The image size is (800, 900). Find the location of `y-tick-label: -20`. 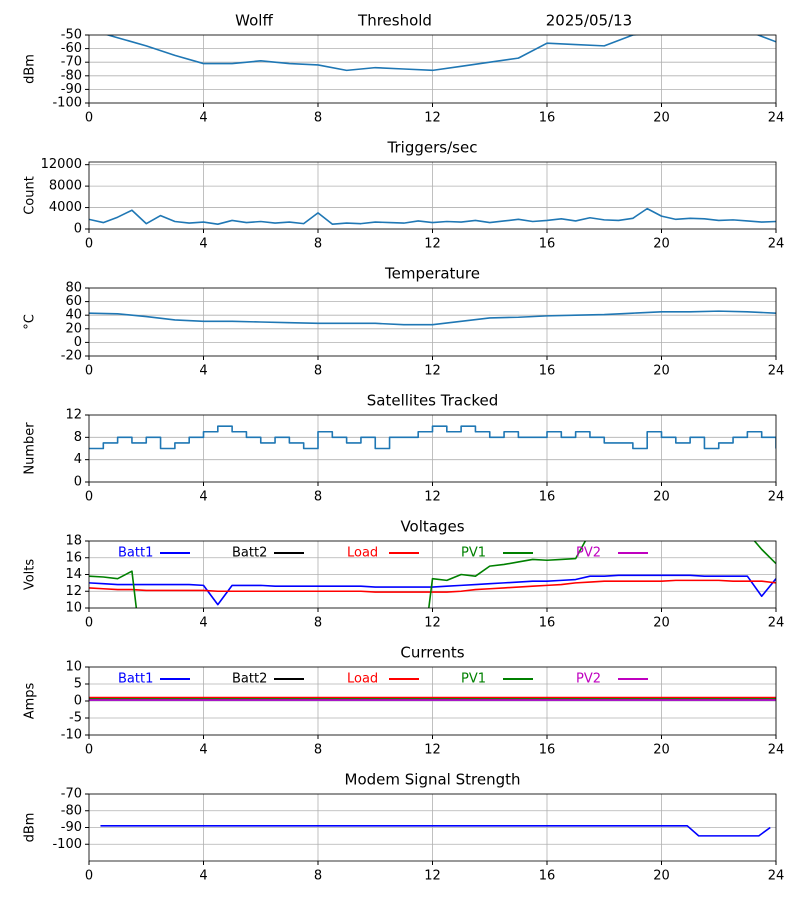

y-tick-label: -20 is located at coordinates (71, 356).